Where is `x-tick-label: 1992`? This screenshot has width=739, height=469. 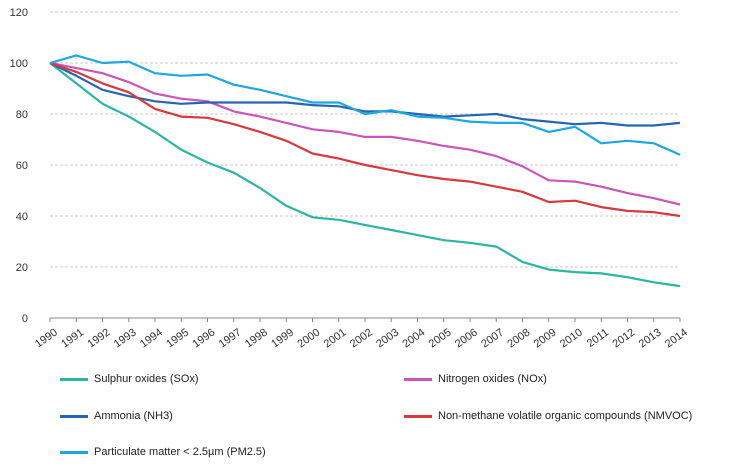
x-tick-label: 1992 is located at coordinates (98, 339).